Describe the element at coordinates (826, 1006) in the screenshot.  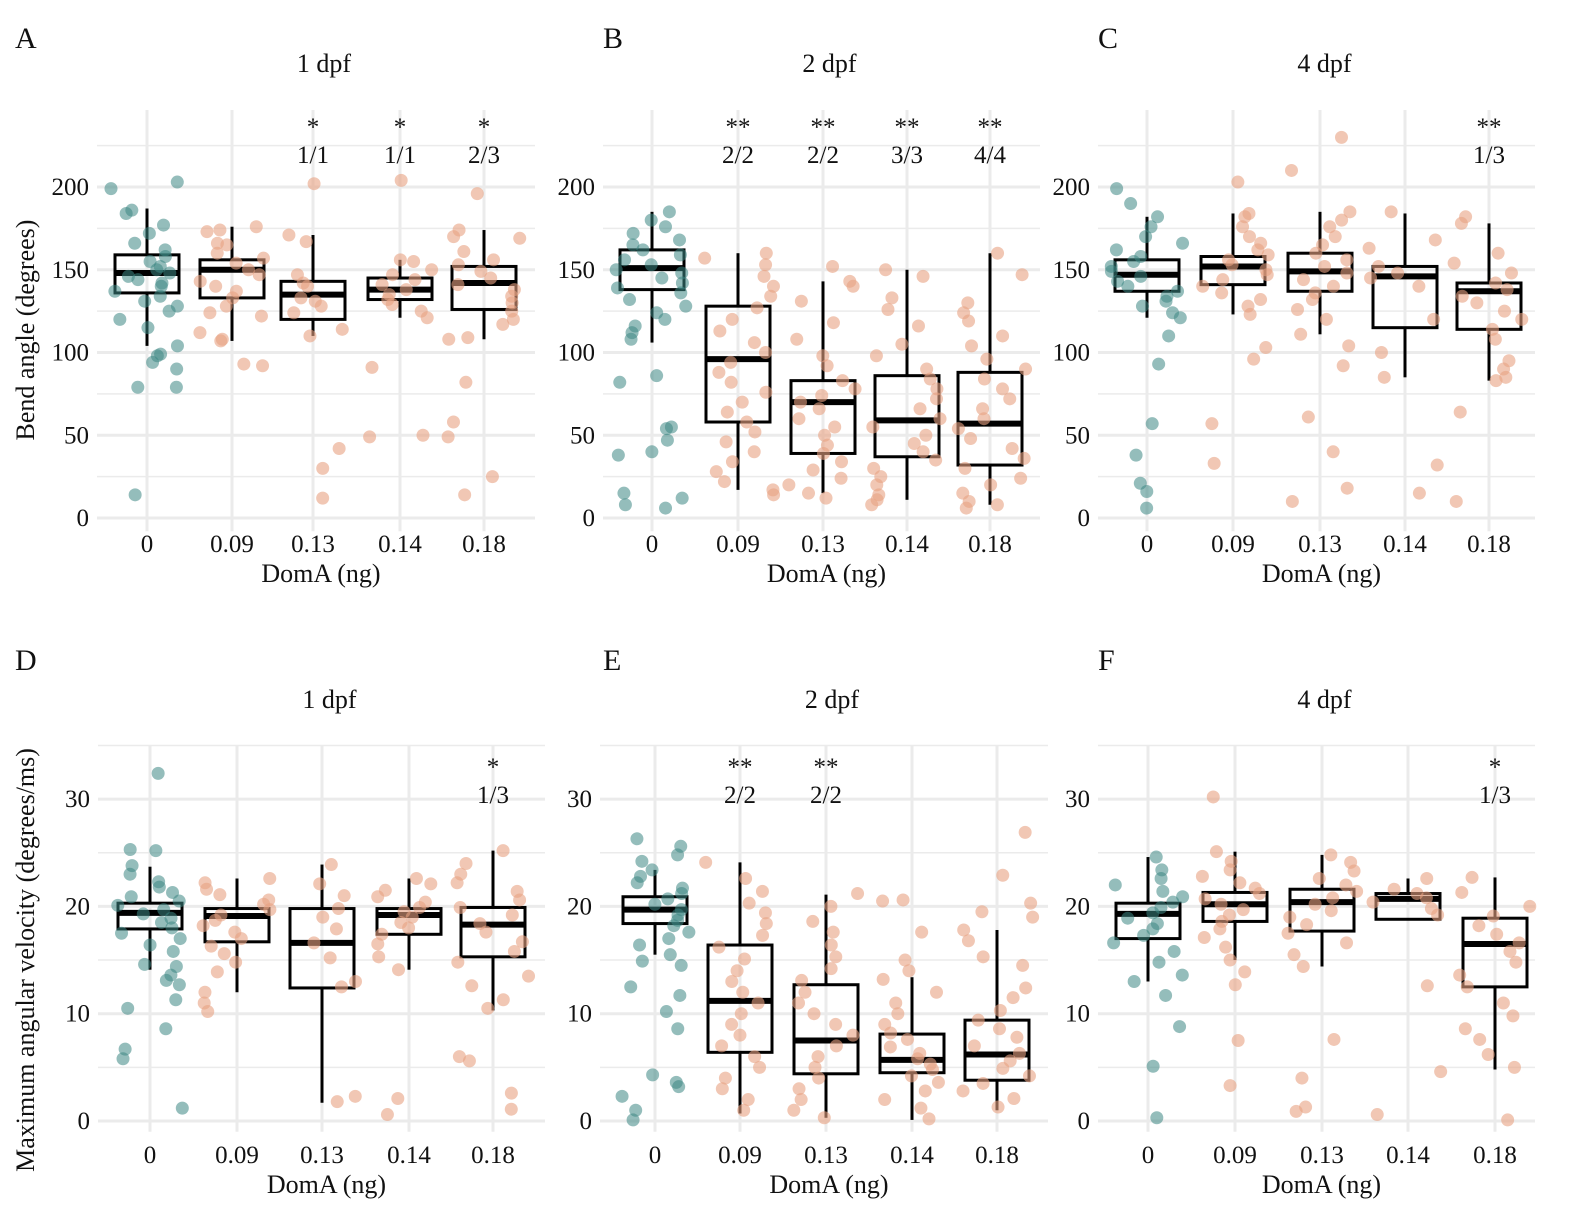
I see `box-0.13` at that location.